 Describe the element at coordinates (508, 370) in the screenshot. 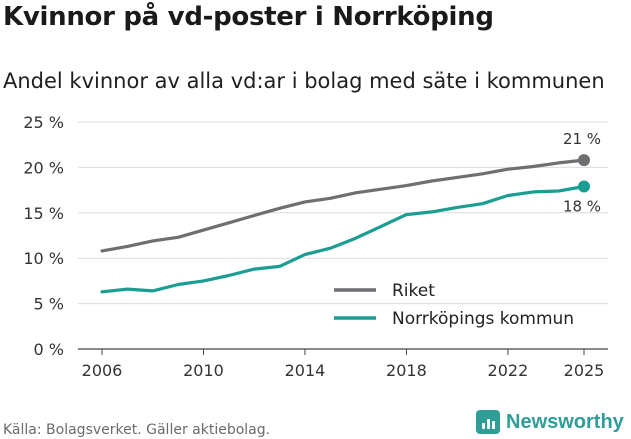

I see `x-tick-label: 2022` at that location.